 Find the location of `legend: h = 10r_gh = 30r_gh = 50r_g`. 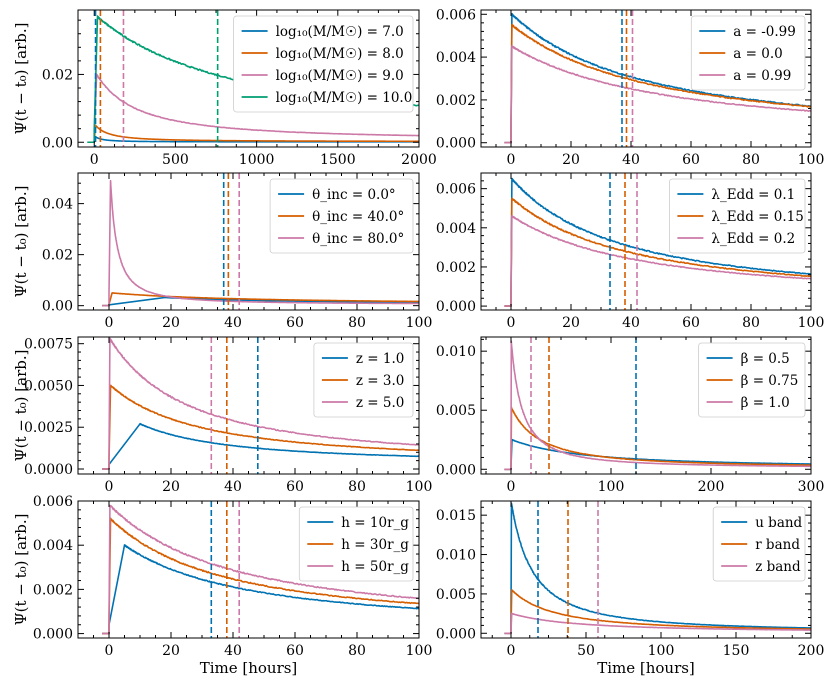

legend: h = 10r_gh = 30r_gh = 50r_g is located at coordinates (356, 544).